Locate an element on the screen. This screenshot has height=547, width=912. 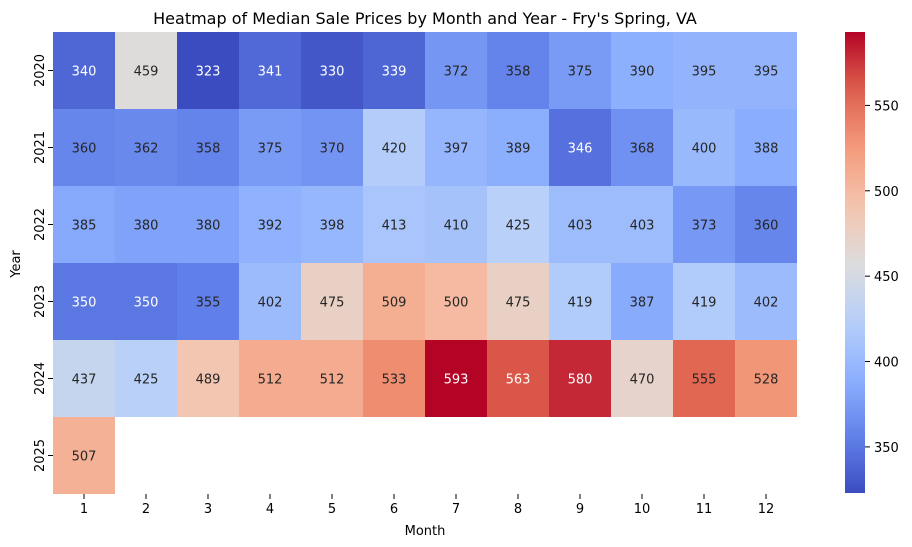
cell-value-label: 372 is located at coordinates (456, 72).